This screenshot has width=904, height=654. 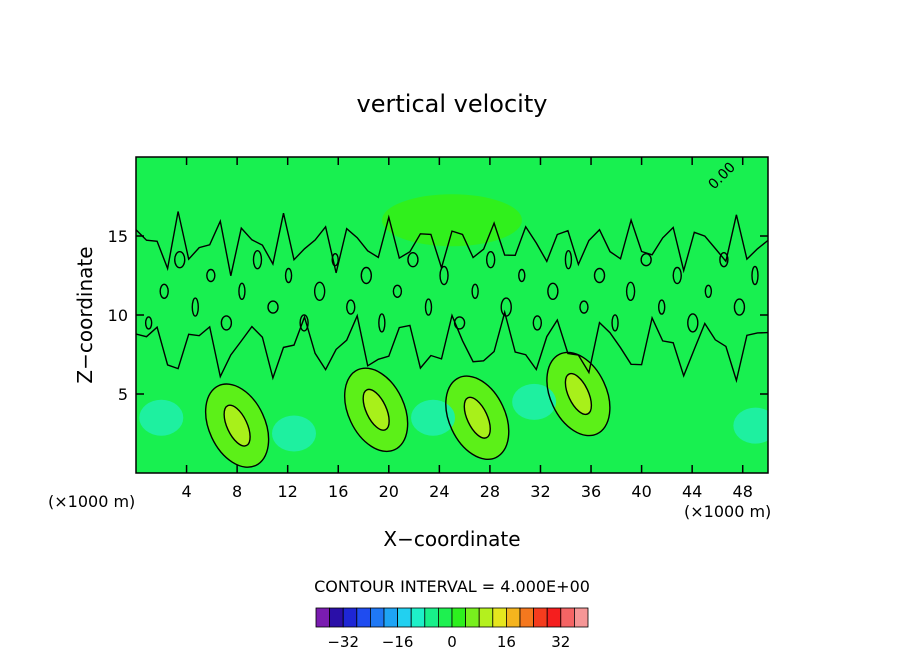 What do you see at coordinates (288, 491) in the screenshot?
I see `x-tick-label: 12` at bounding box center [288, 491].